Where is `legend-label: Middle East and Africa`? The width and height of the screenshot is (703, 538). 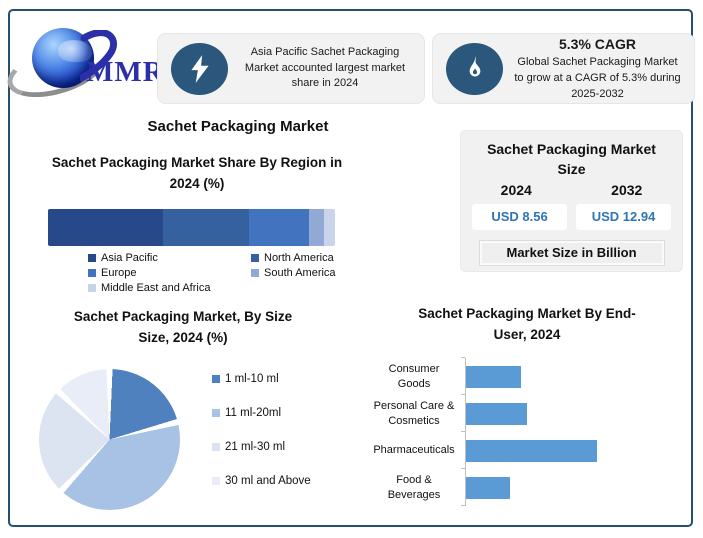 legend-label: Middle East and Africa is located at coordinates (156, 288).